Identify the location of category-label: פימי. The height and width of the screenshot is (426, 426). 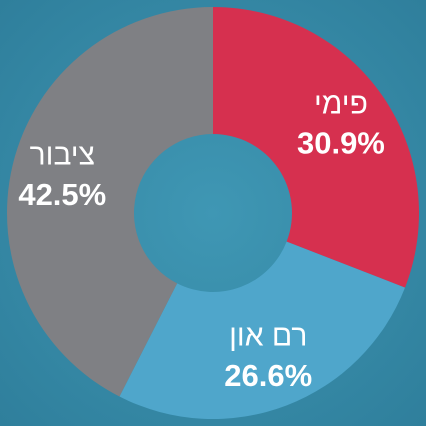
(341, 103).